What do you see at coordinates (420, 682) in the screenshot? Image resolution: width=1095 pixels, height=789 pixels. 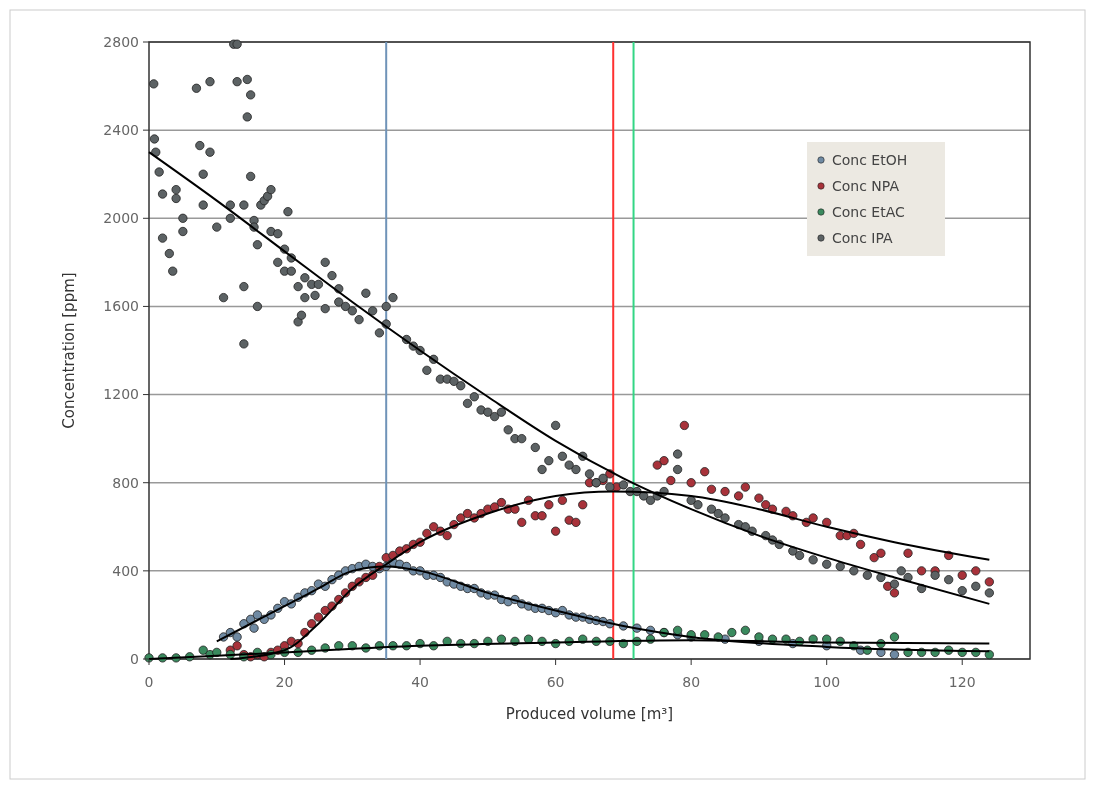 I see `x-tick-label: 40` at bounding box center [420, 682].